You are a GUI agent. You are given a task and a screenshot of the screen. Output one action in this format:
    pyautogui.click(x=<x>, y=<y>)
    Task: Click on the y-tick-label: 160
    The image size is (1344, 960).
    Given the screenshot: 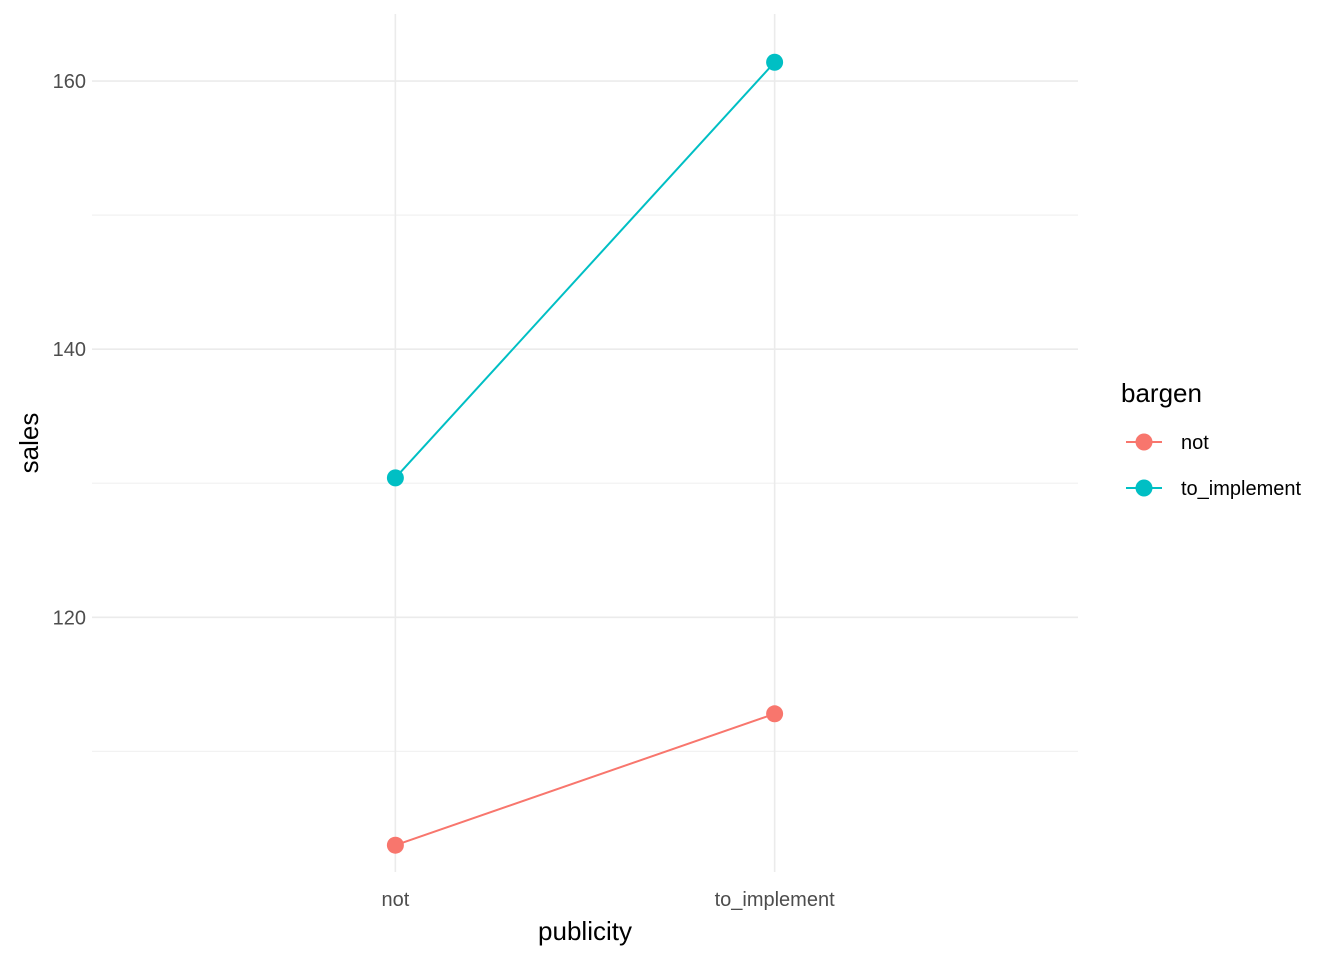 What is the action you would take?
    pyautogui.click(x=69, y=82)
    